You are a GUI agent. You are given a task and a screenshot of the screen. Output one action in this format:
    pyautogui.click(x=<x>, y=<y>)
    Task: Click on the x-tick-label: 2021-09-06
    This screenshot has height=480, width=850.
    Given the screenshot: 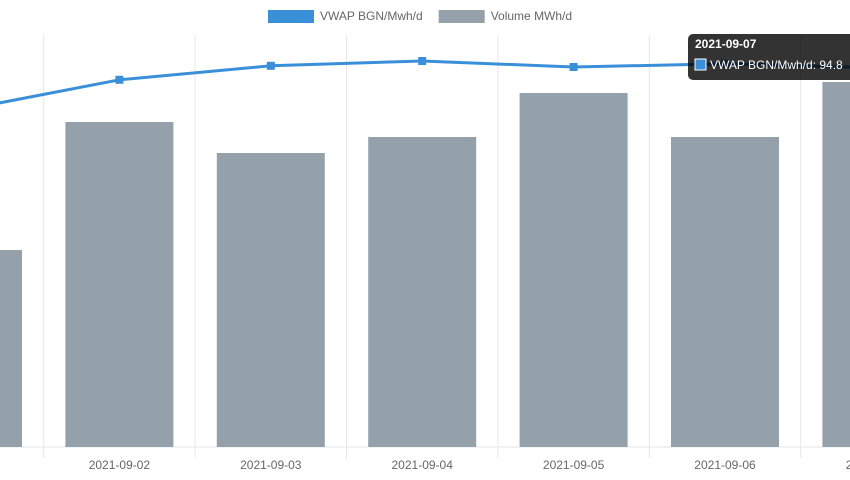 What is the action you would take?
    pyautogui.click(x=725, y=465)
    